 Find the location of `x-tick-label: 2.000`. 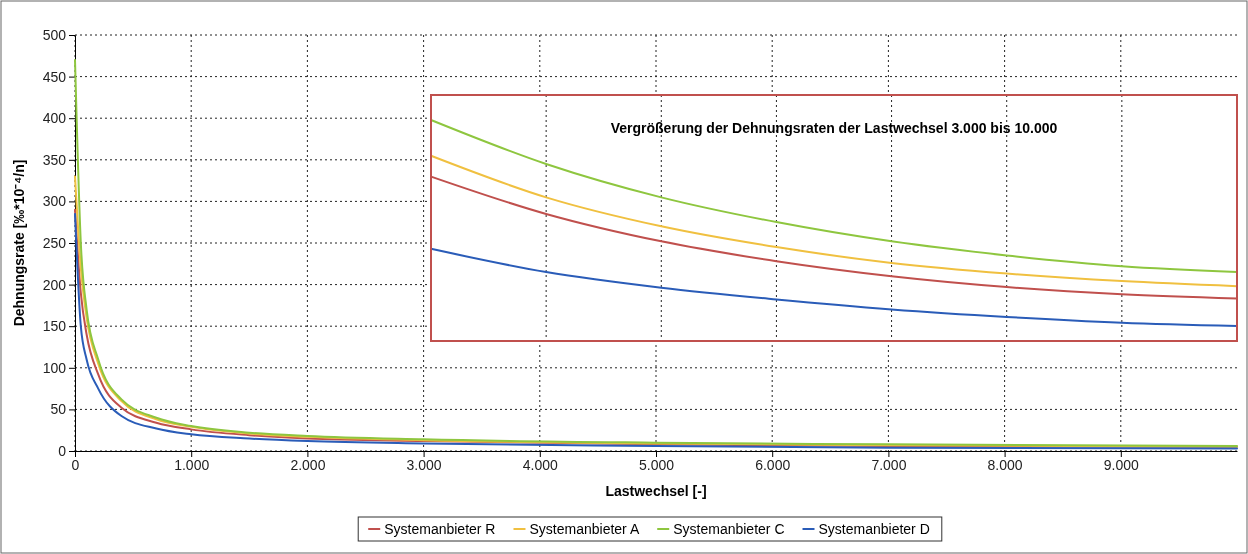

x-tick-label: 2.000 is located at coordinates (308, 464).